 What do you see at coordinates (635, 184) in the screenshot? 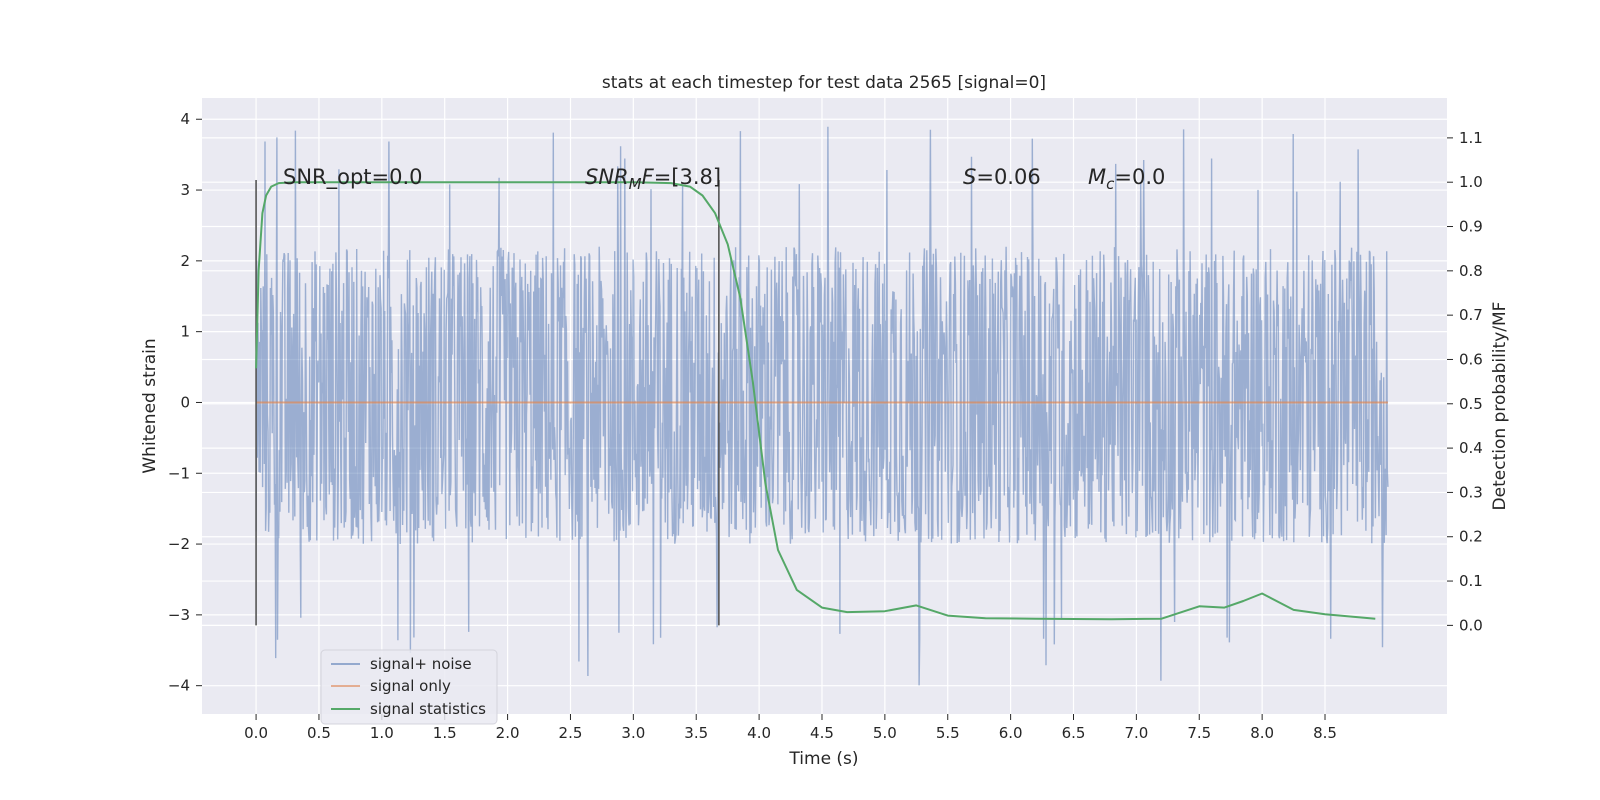
I see `annotation-snr-mf-subscript: M` at bounding box center [635, 184].